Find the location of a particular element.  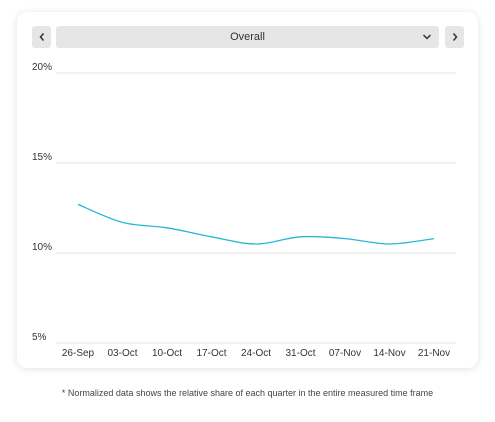

period-select: Overall is located at coordinates (247, 37).